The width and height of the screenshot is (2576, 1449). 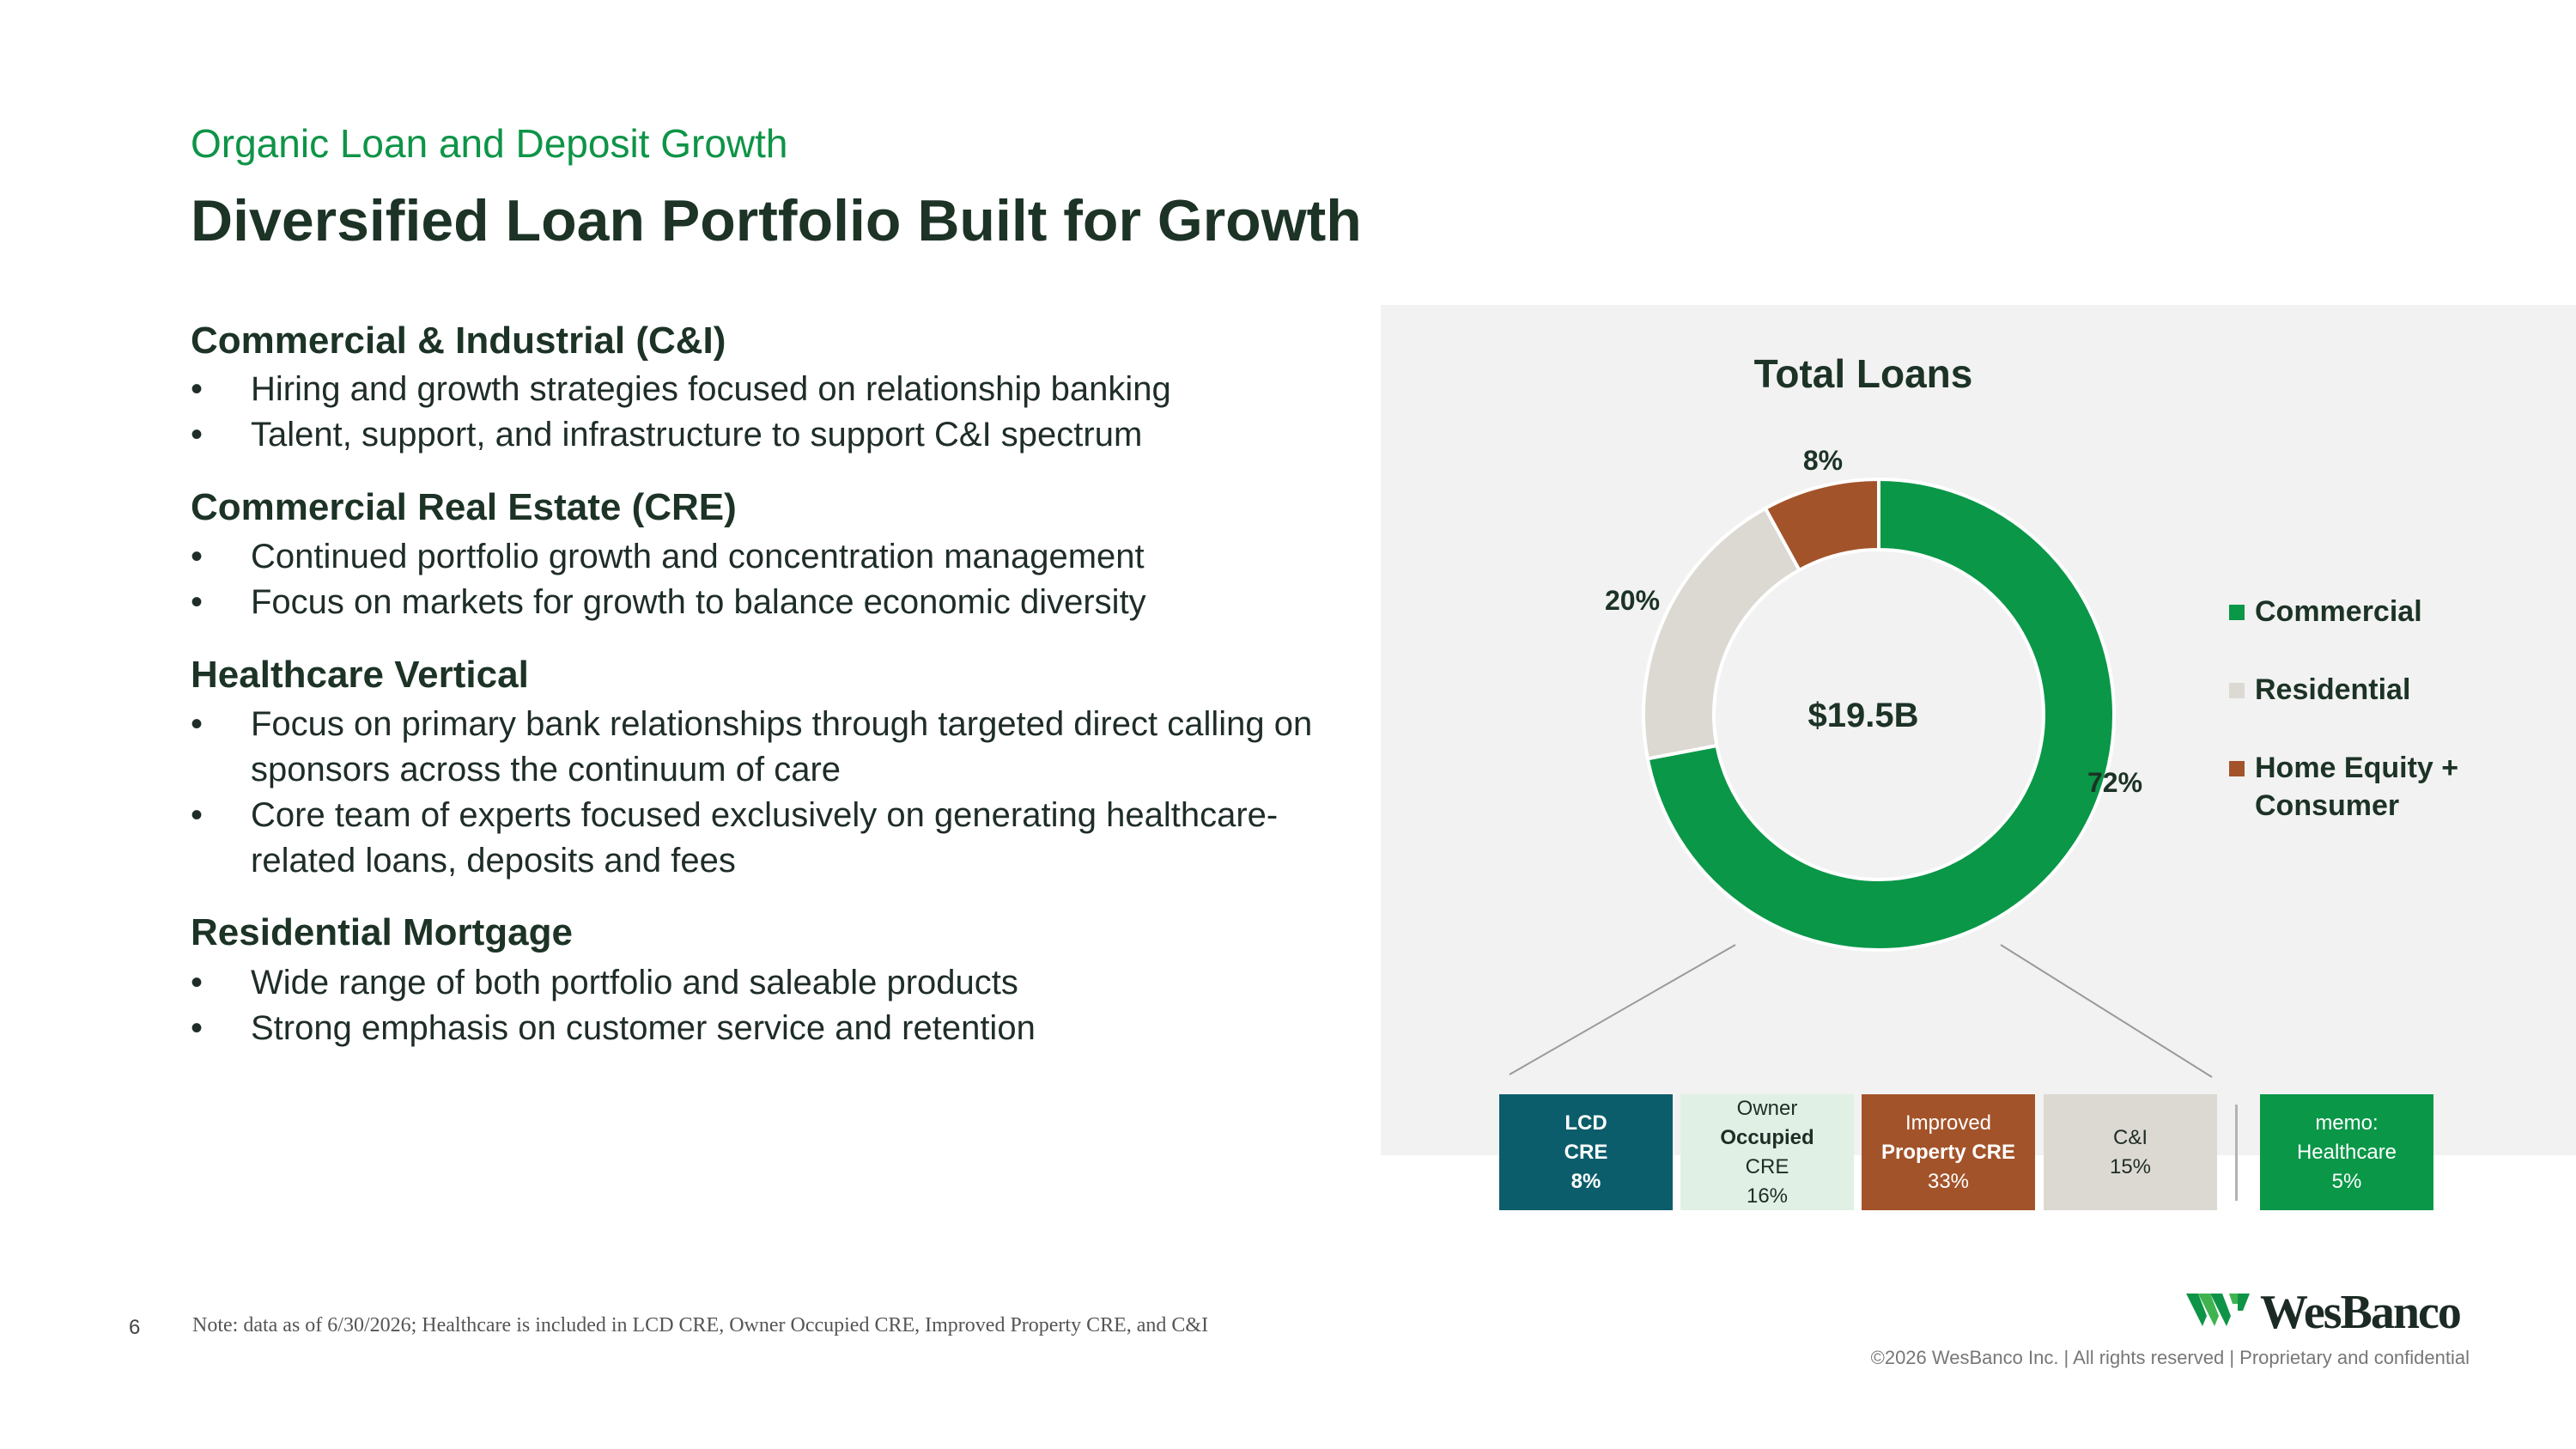 What do you see at coordinates (2130, 1152) in the screenshot?
I see `breakdown-box-ci: C&I 15%` at bounding box center [2130, 1152].